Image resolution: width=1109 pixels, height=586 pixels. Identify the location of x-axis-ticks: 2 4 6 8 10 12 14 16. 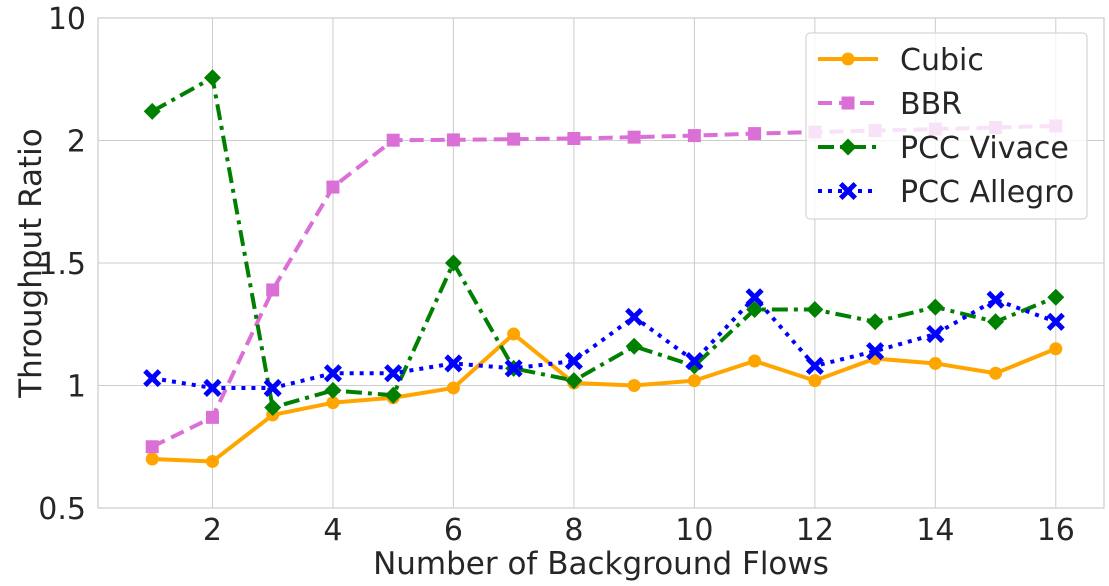
(639, 530).